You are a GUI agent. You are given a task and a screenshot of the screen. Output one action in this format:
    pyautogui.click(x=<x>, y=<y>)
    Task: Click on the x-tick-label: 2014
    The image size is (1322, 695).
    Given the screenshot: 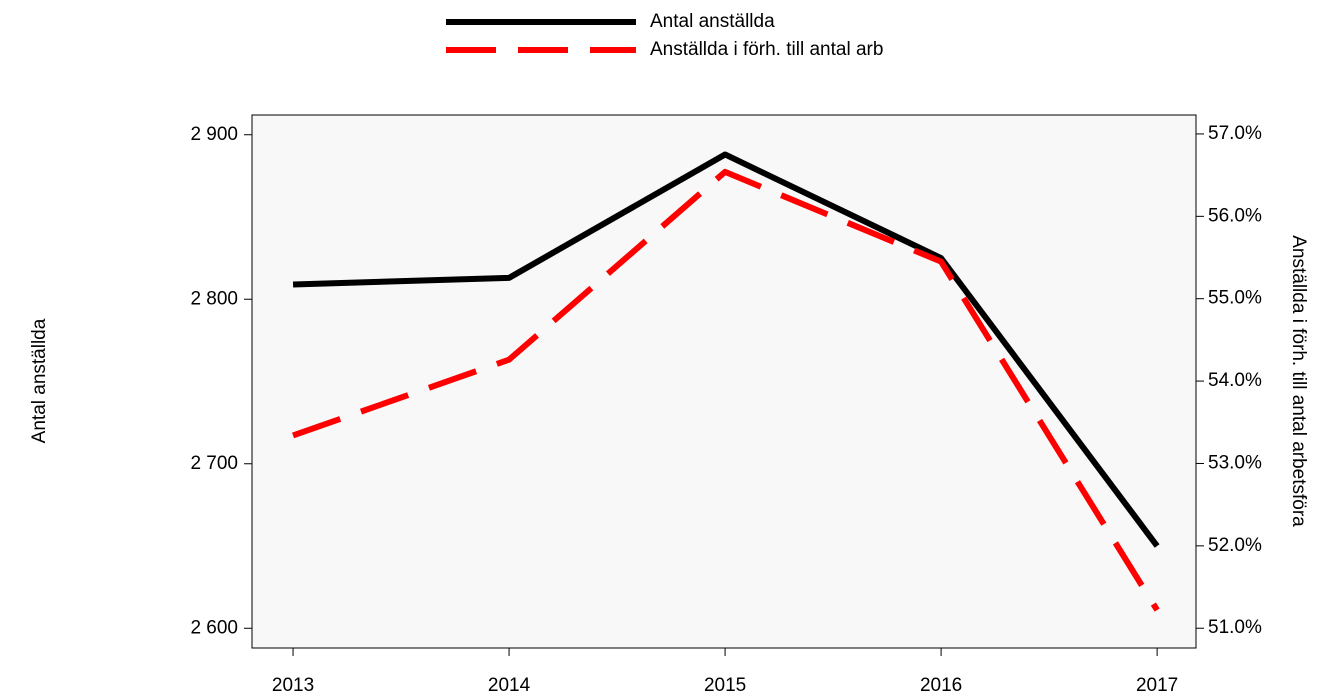 What is the action you would take?
    pyautogui.click(x=509, y=685)
    